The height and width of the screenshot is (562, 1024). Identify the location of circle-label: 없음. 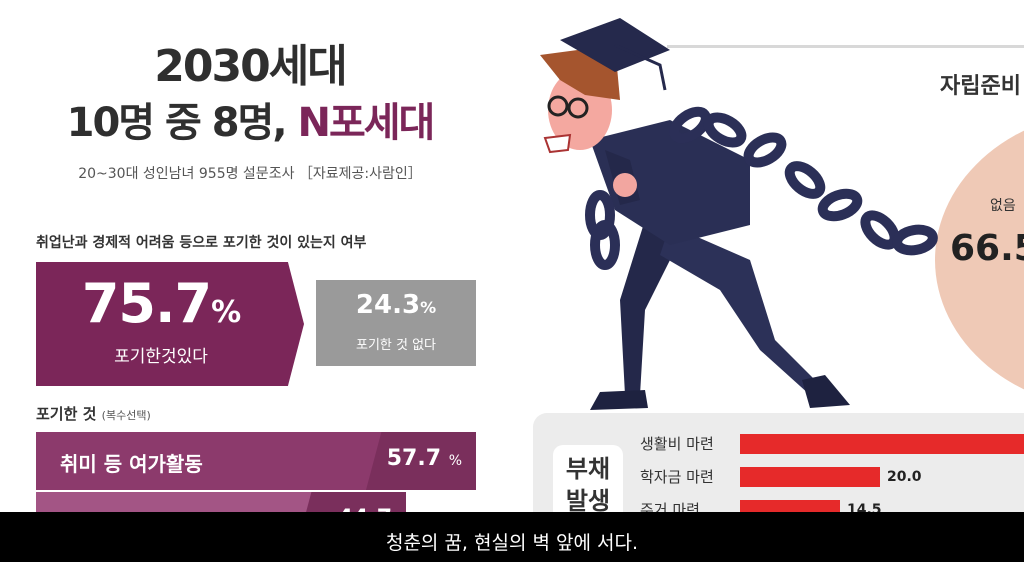
(1003, 206).